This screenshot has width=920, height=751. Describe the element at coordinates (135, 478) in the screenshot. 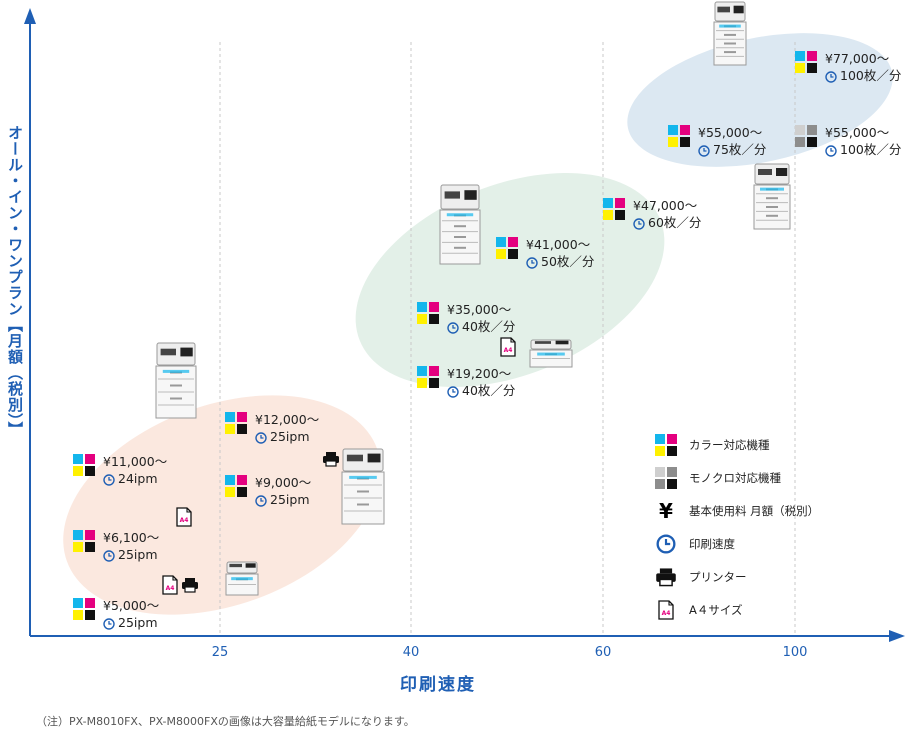

I see `point-speed: 24ipm` at that location.